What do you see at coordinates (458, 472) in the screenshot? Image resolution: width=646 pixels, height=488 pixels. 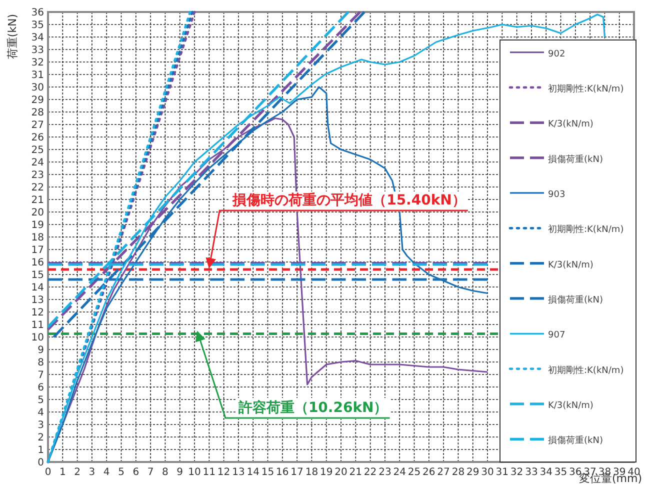 I see `x-tick-label: 28` at bounding box center [458, 472].